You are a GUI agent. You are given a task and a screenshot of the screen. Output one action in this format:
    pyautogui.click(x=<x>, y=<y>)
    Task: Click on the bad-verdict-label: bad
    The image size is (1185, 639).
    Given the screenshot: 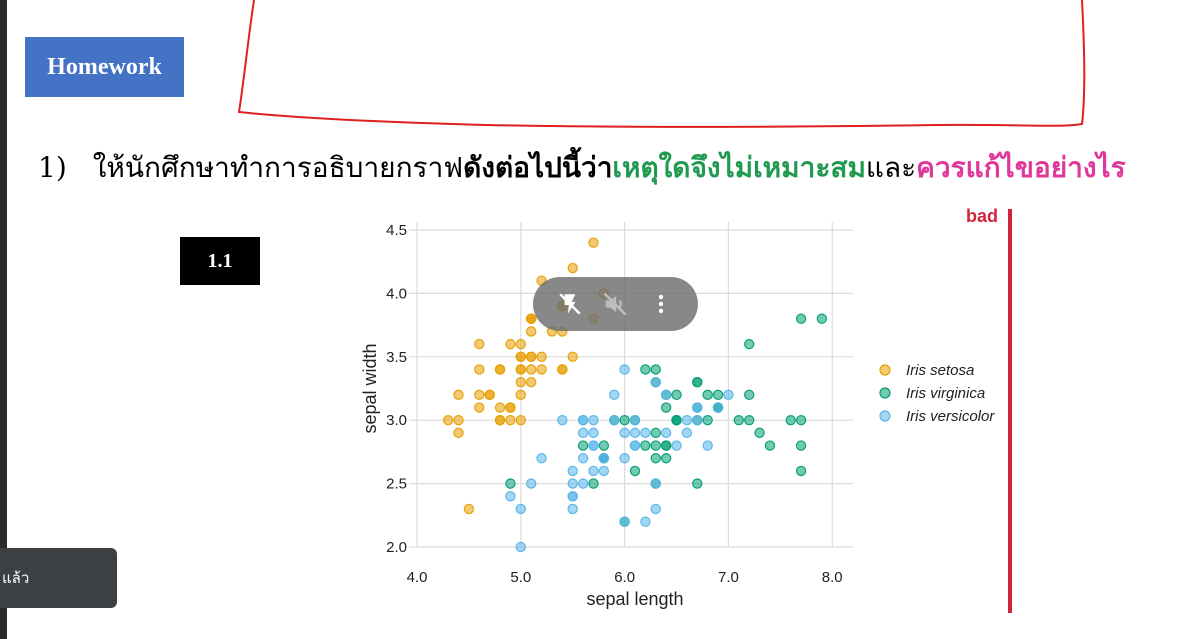 What is the action you would take?
    pyautogui.click(x=982, y=216)
    